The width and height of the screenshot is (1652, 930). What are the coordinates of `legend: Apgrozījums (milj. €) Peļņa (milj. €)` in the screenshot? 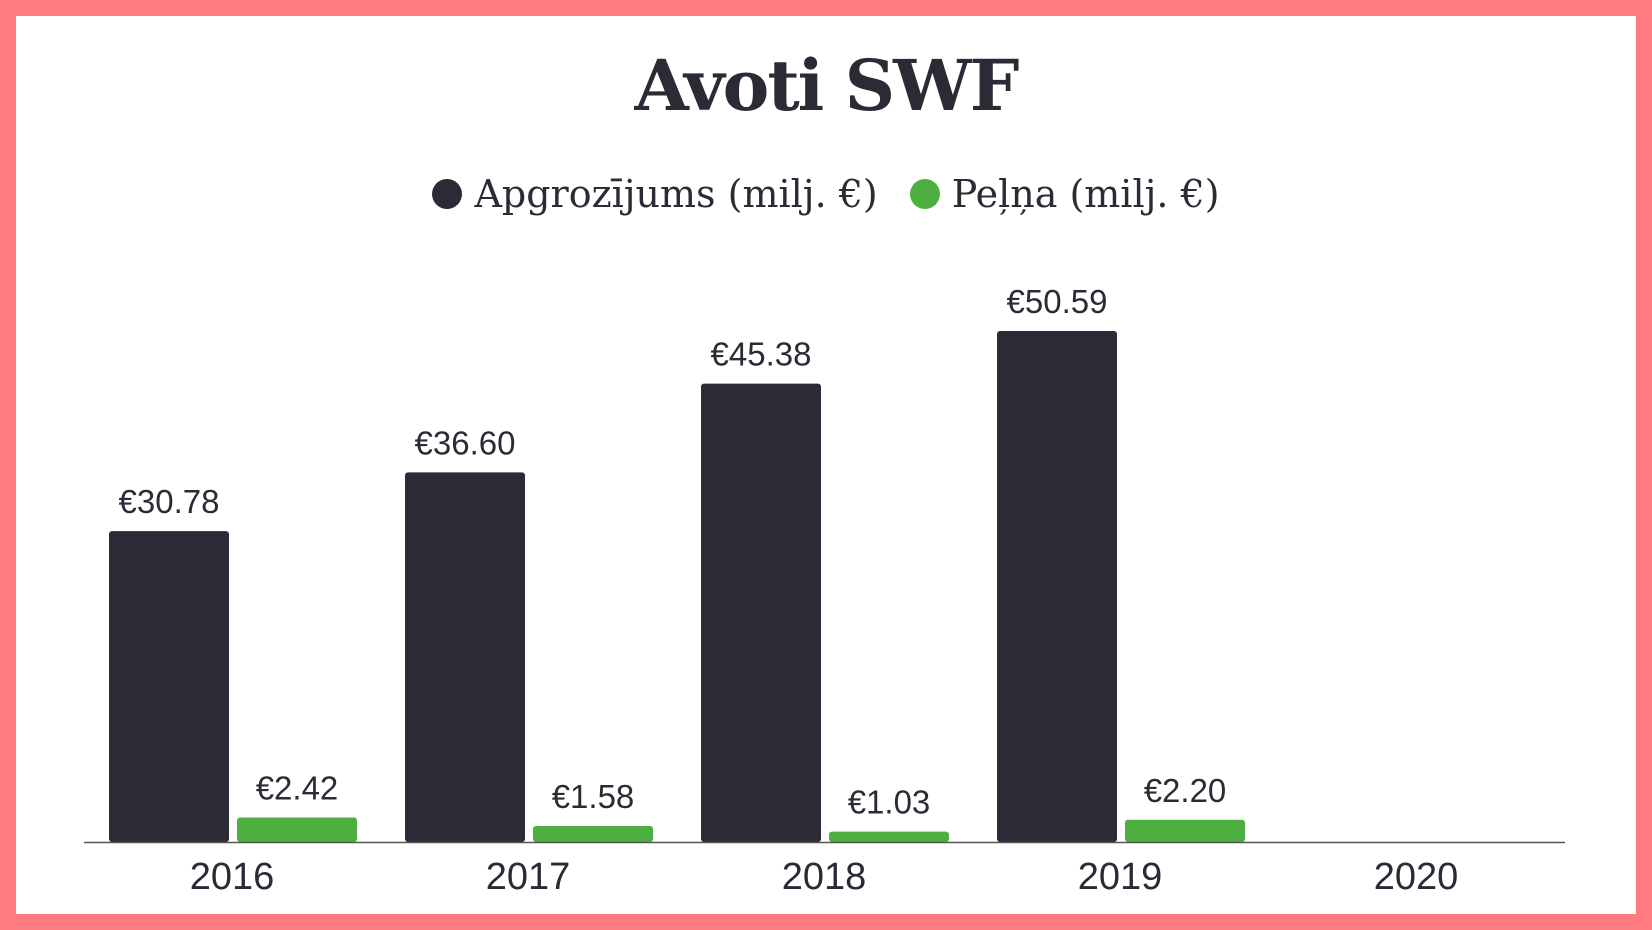 It's located at (826, 194).